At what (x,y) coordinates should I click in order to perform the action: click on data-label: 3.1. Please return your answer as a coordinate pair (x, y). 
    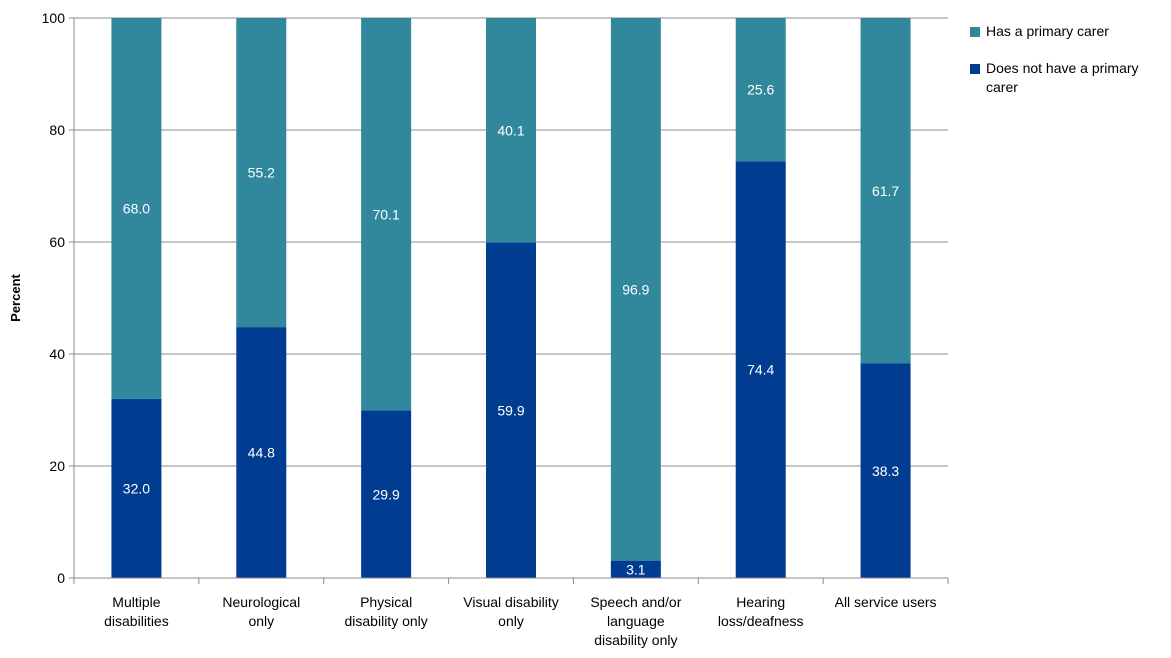
    Looking at the image, I should click on (636, 569).